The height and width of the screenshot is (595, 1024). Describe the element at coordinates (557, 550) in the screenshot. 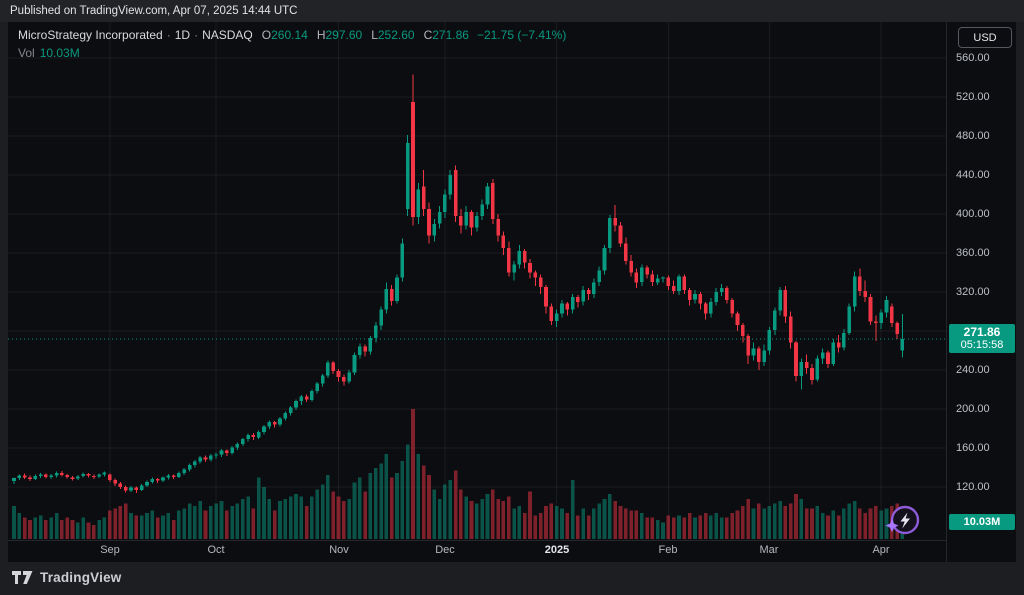

I see `time-axis-label: 2025` at that location.